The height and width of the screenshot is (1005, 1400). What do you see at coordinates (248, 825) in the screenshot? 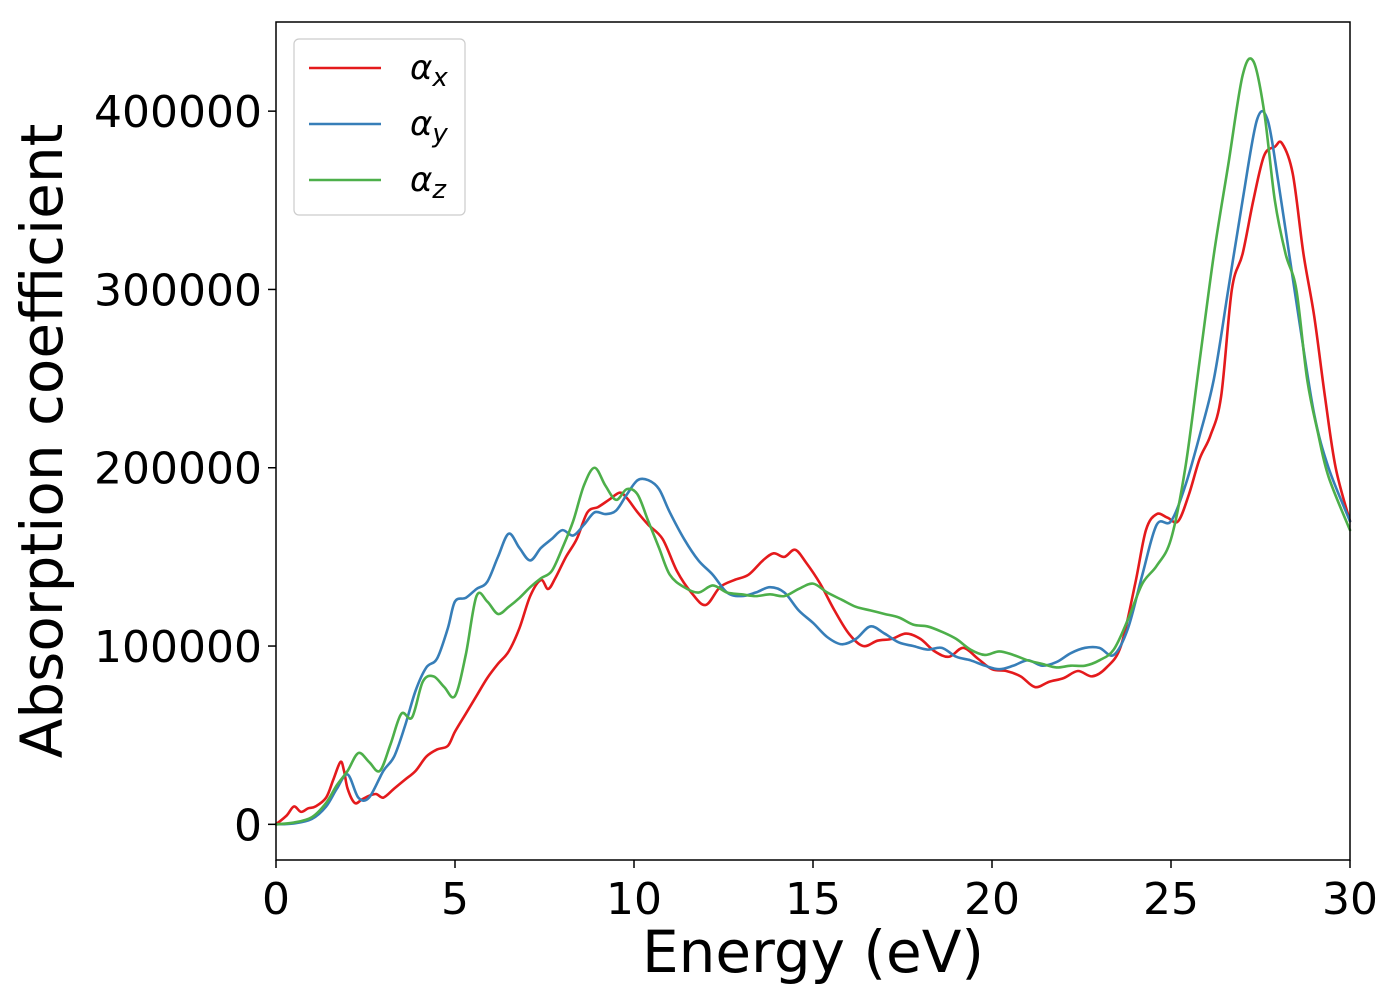
I see `y-tick-label: 0` at bounding box center [248, 825].